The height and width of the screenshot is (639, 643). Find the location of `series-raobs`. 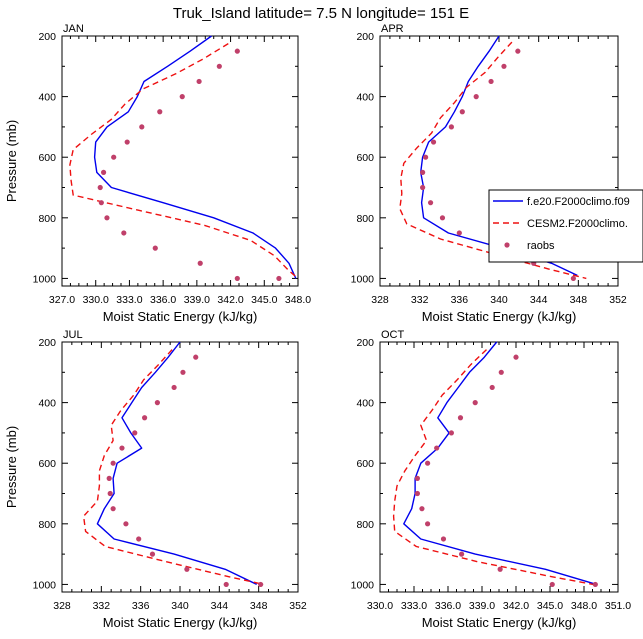

series-raobs is located at coordinates (185, 471).